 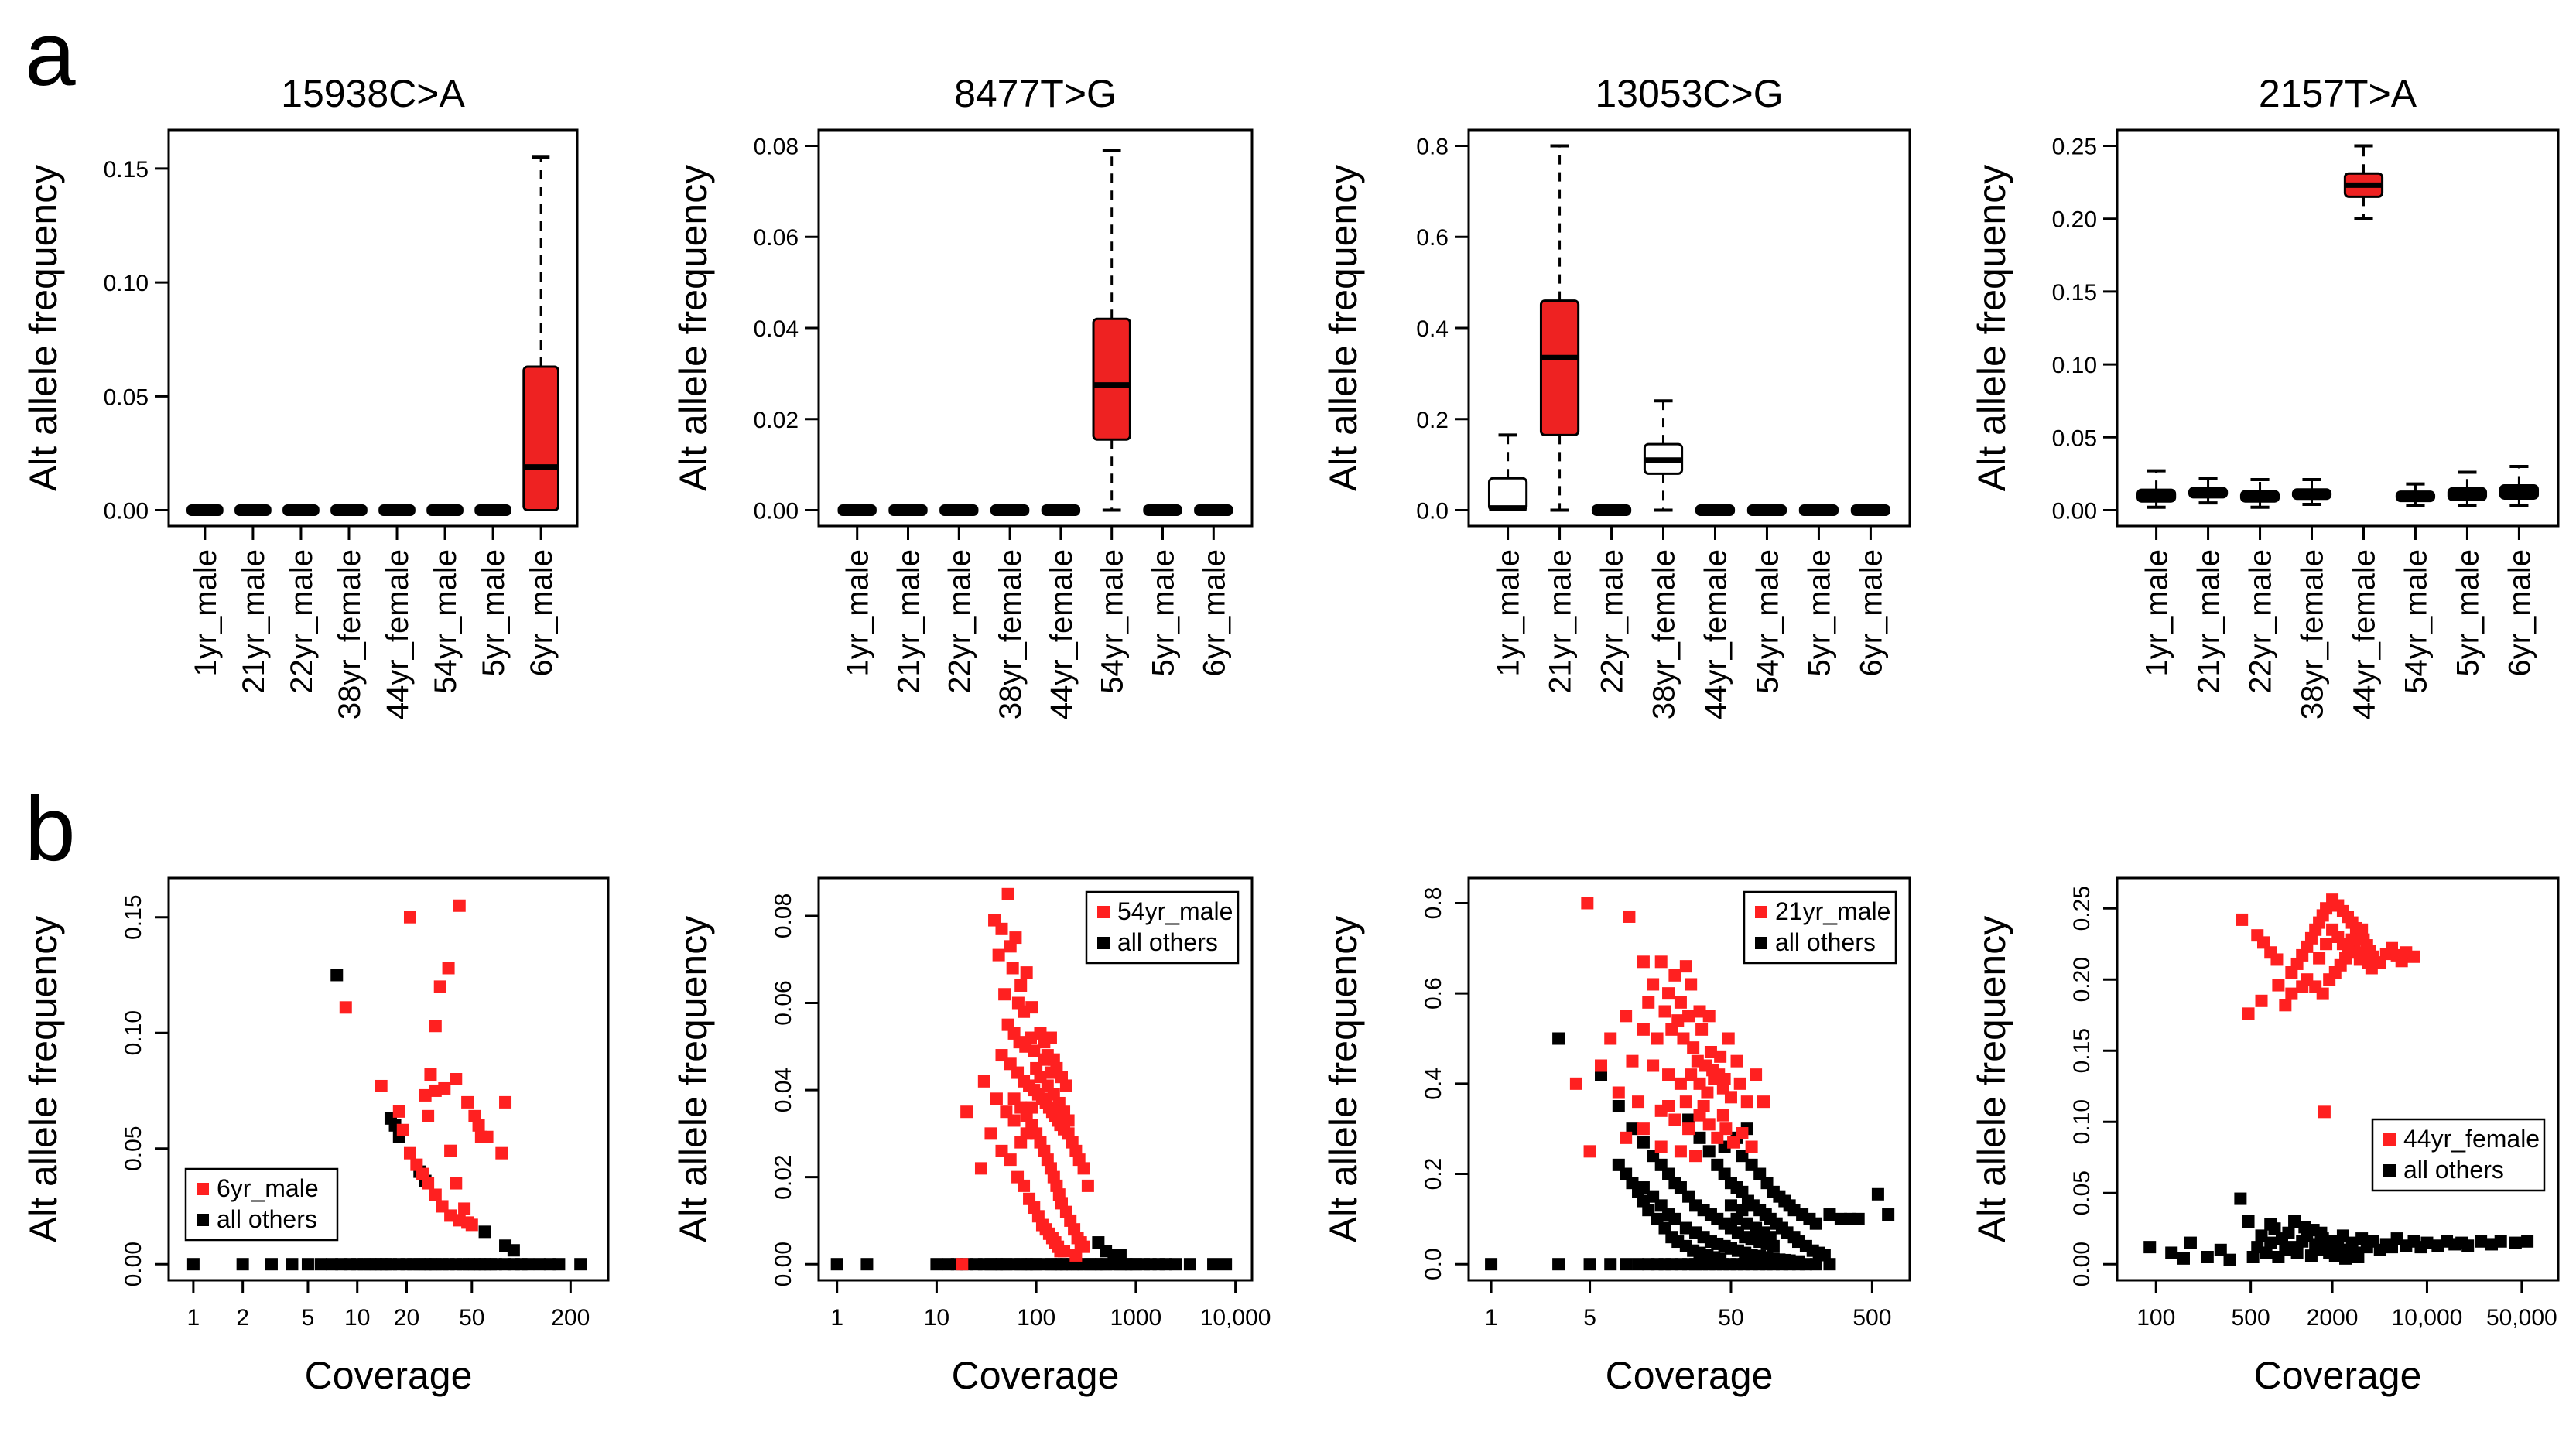 I want to click on legend-box, so click(x=262, y=1204).